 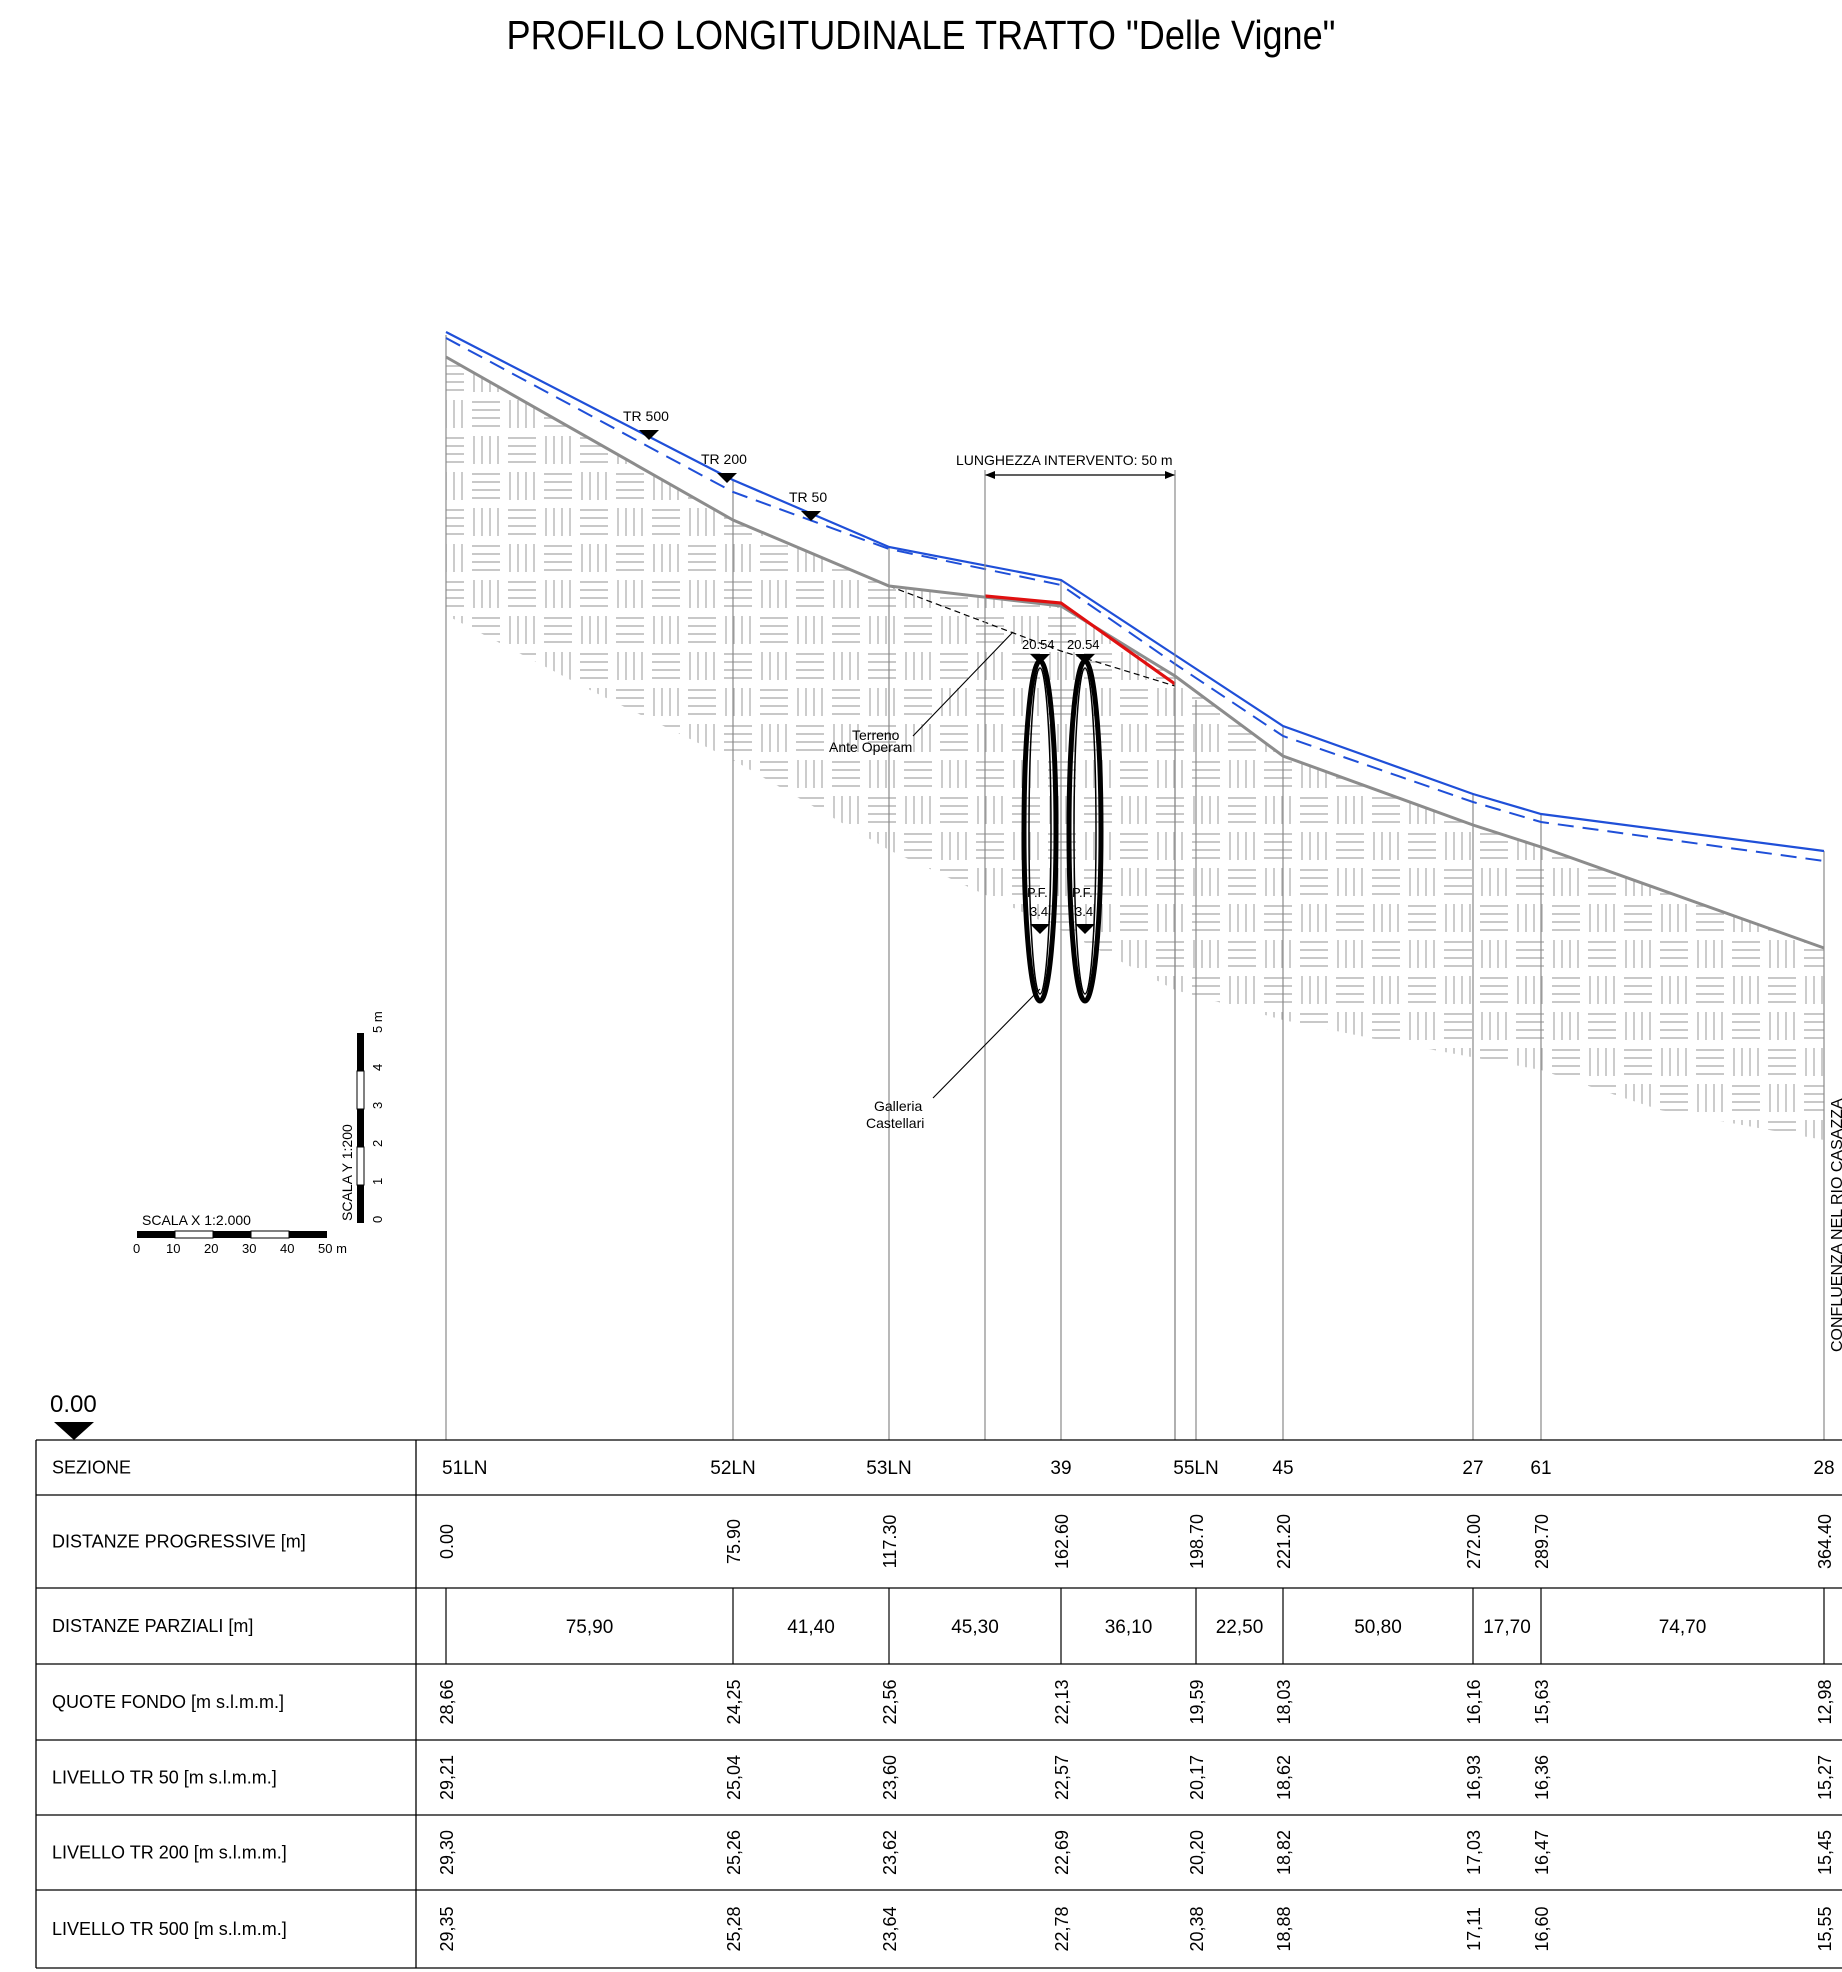 What do you see at coordinates (890, 1928) in the screenshot?
I see `table-cell-tr500: 23,64` at bounding box center [890, 1928].